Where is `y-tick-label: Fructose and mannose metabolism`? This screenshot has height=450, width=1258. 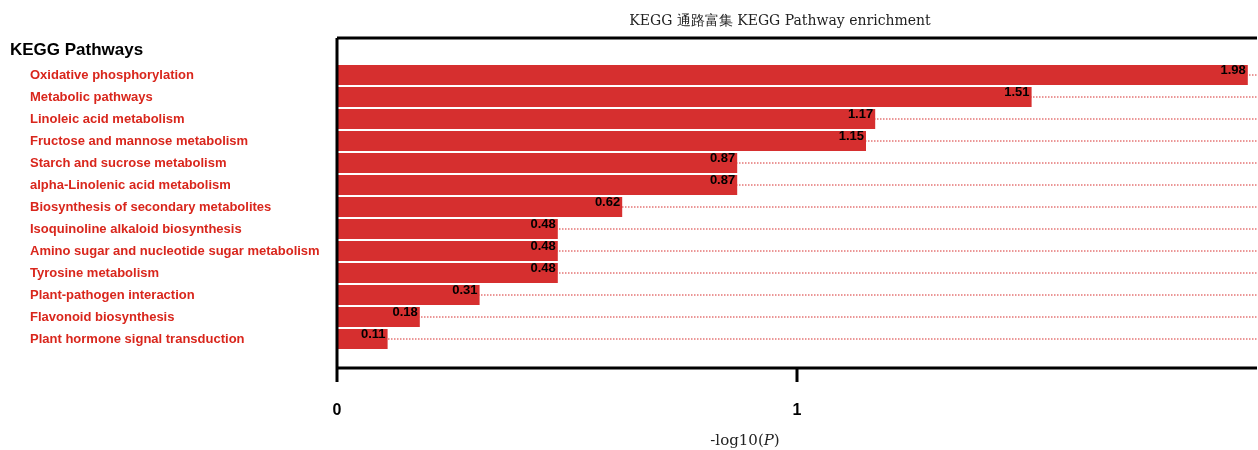
y-tick-label: Fructose and mannose metabolism is located at coordinates (139, 140).